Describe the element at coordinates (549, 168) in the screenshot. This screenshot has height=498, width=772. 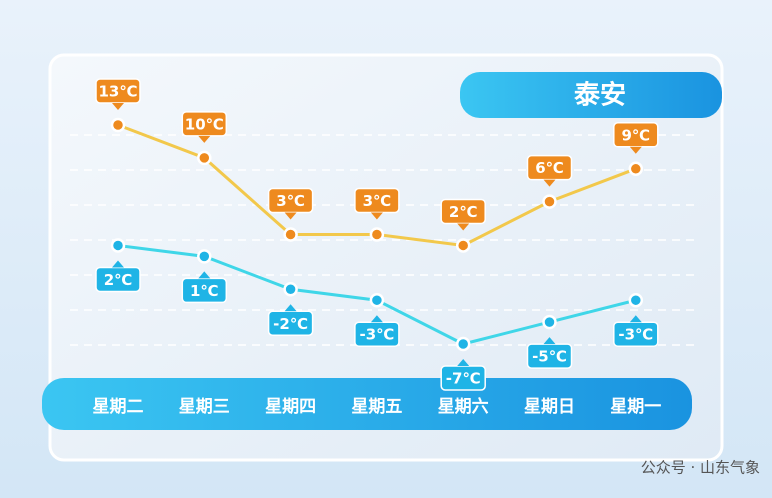
I see `value-label: 6℃` at that location.